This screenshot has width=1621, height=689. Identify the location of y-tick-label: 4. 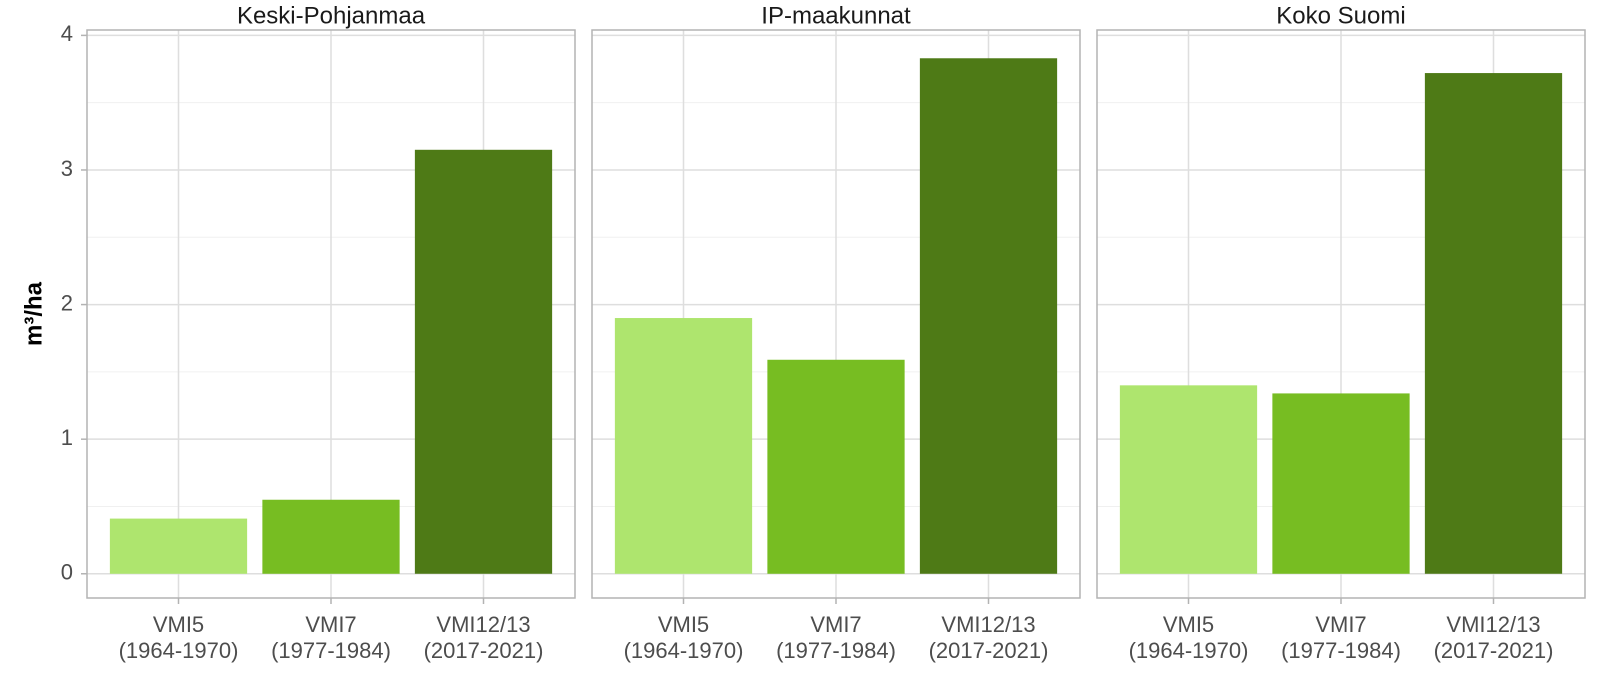
(67, 33).